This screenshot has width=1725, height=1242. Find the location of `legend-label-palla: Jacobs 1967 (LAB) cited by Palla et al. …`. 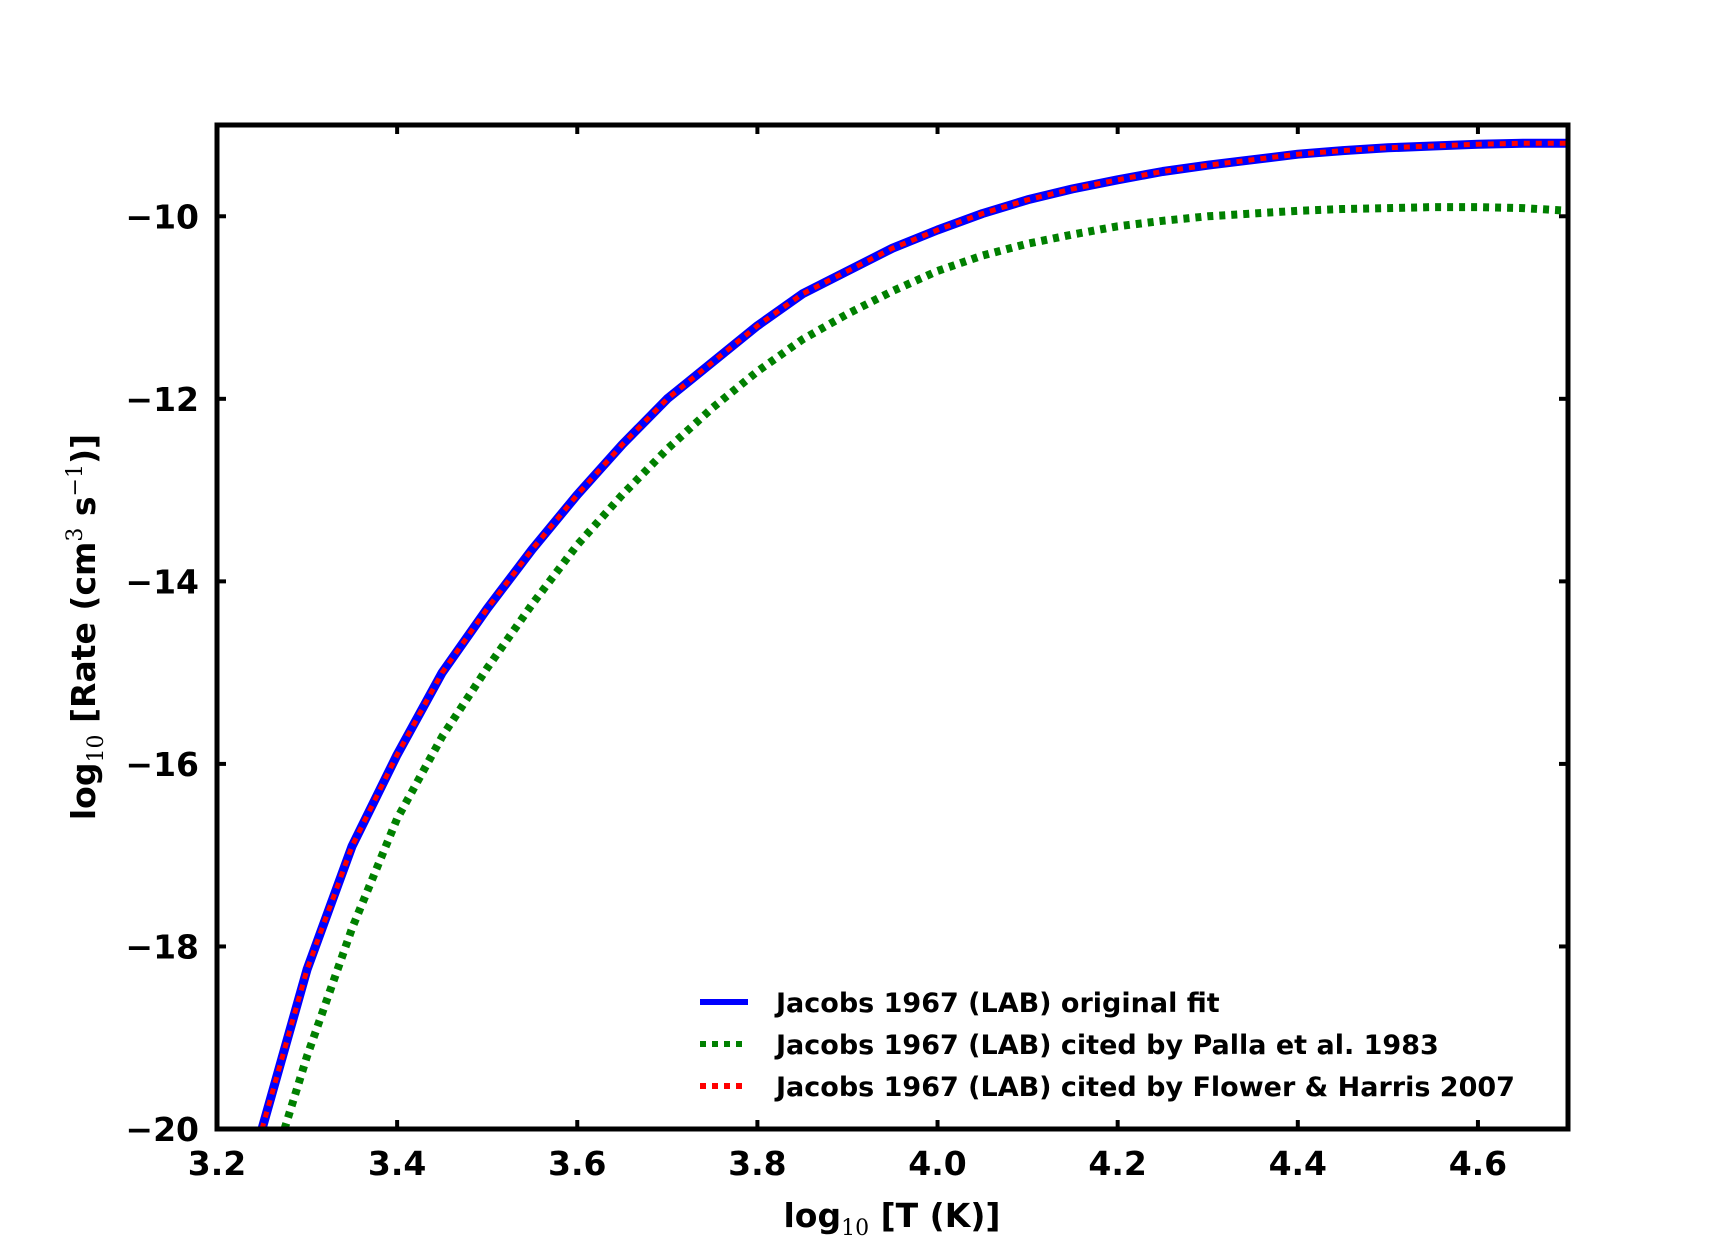

legend-label-palla: Jacobs 1967 (LAB) cited by Palla et al. … is located at coordinates (1106, 1045).